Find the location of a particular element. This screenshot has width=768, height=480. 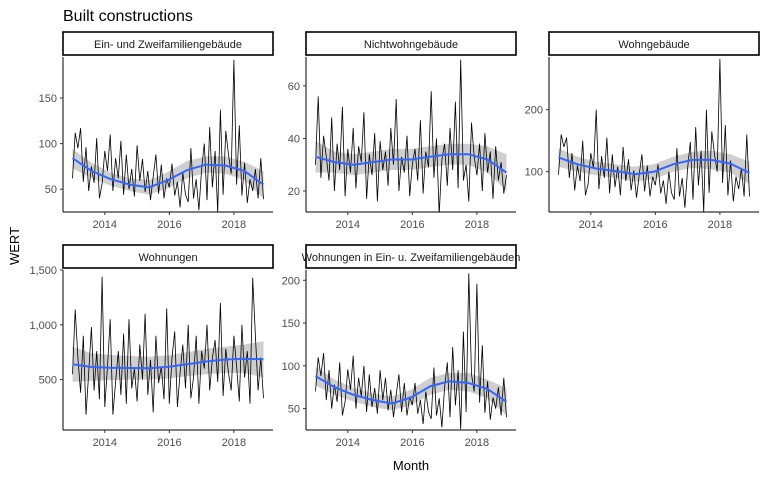

y-tick-label: 500 is located at coordinates (48, 381).